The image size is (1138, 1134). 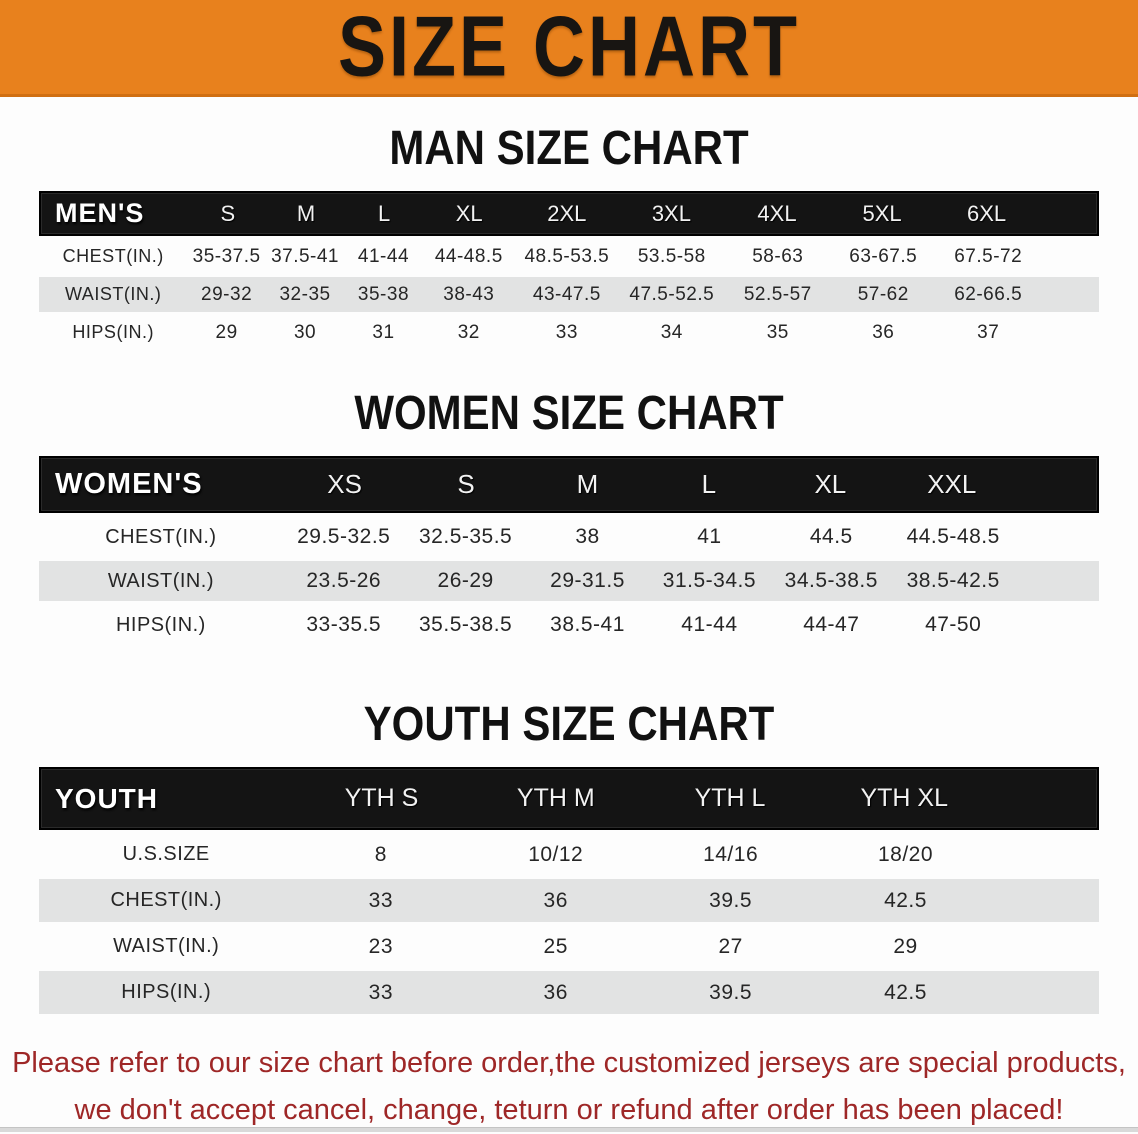 I want to click on size-cell: 38, so click(x=587, y=536).